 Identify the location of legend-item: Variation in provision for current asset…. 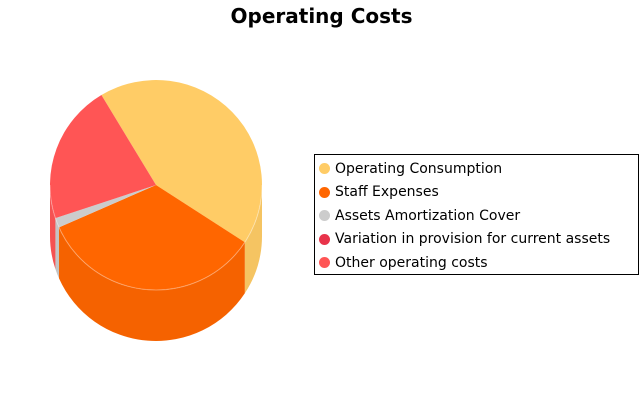
(478, 240).